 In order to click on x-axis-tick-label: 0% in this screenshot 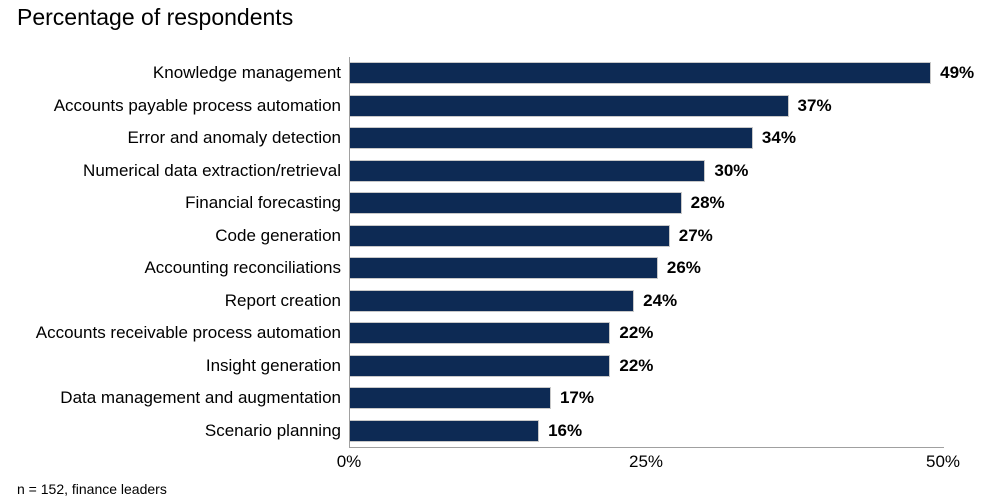, I will do `click(349, 461)`.